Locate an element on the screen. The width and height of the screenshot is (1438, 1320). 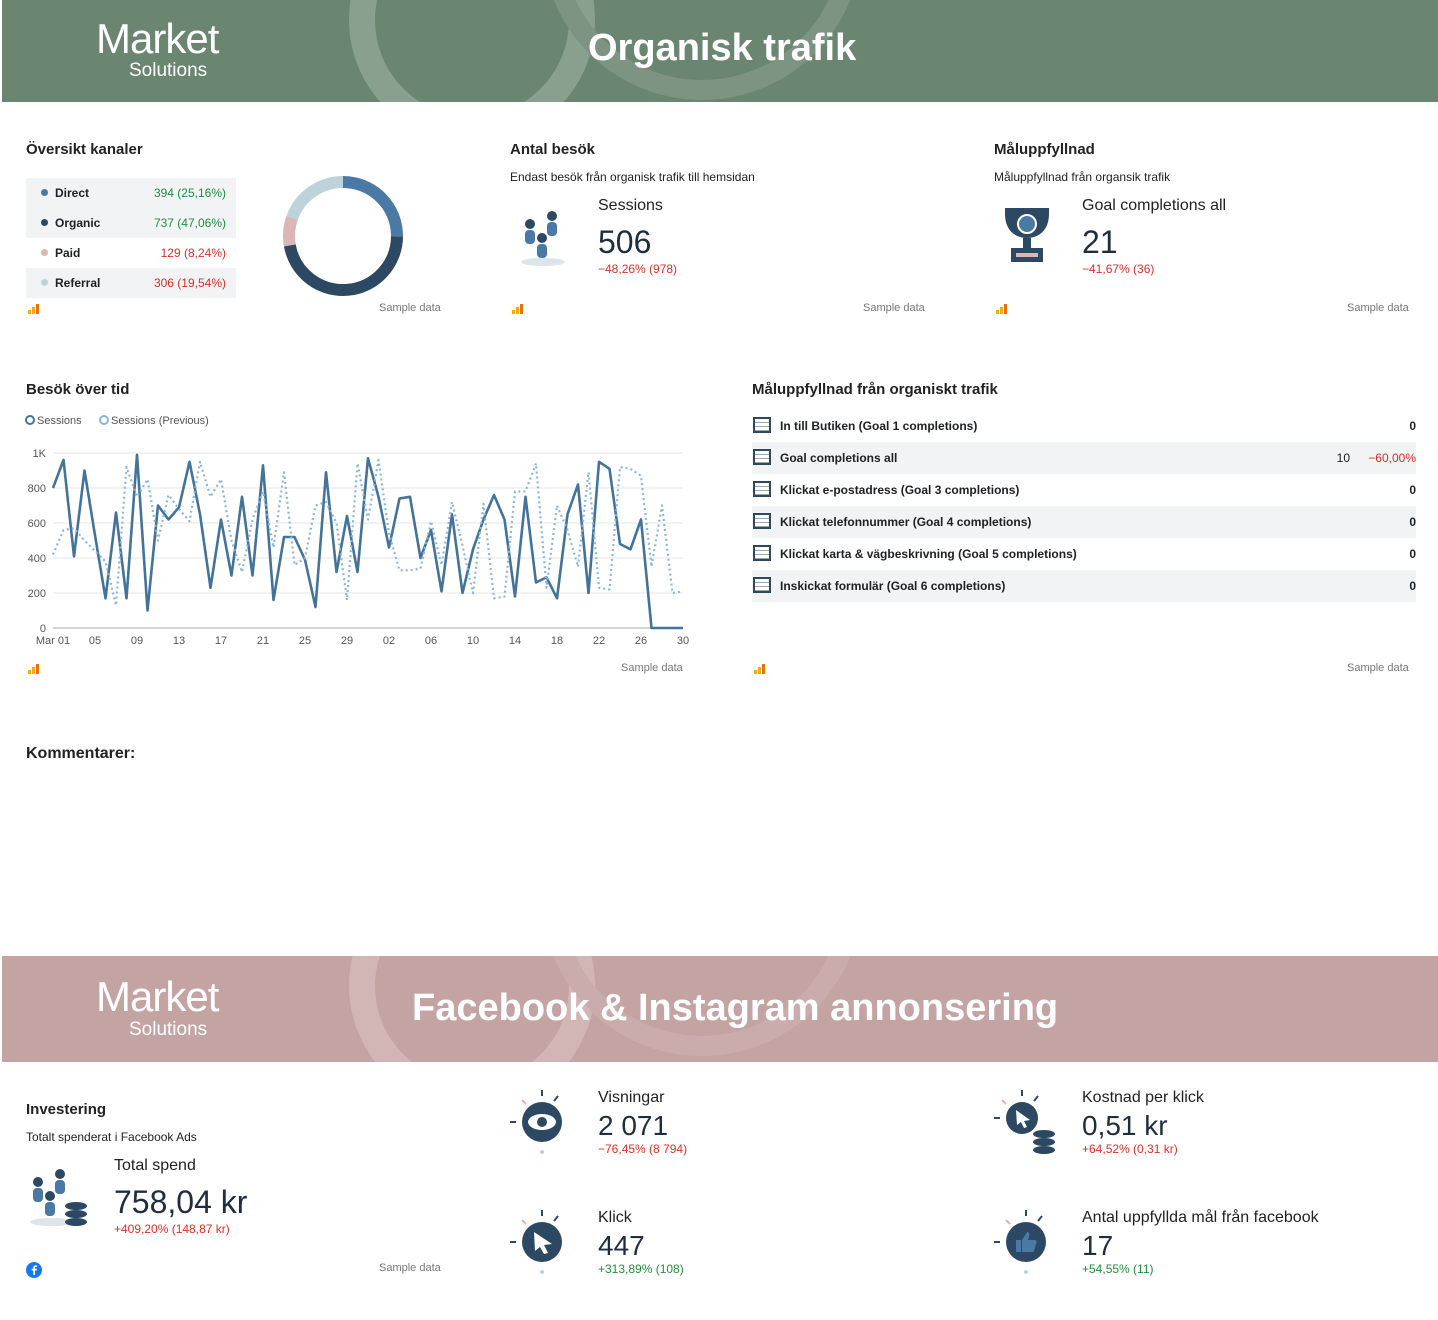
table-row: Inskickat formulär (Goal 6 completions) 0 is located at coordinates (1084, 586).